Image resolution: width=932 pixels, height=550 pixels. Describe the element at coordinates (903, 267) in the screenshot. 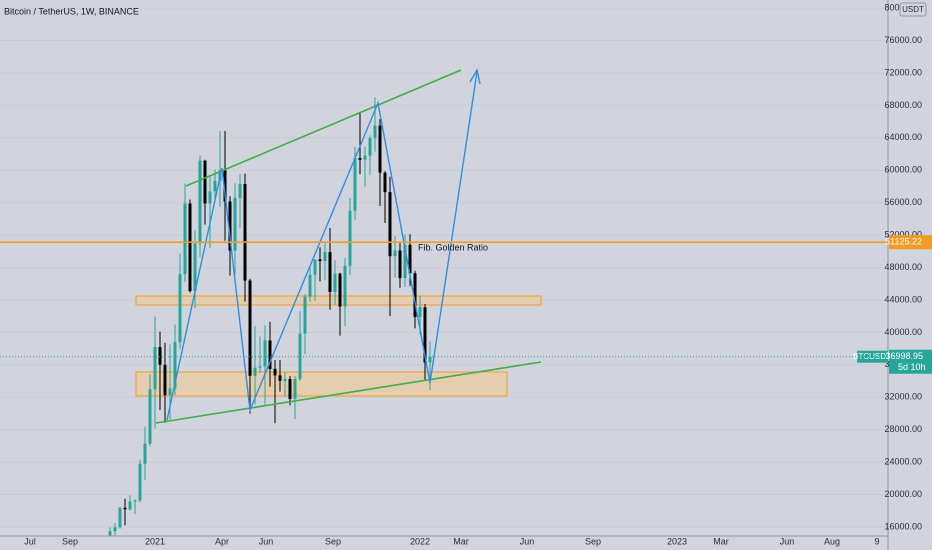

I see `y-tick-label: 48000.00` at that location.